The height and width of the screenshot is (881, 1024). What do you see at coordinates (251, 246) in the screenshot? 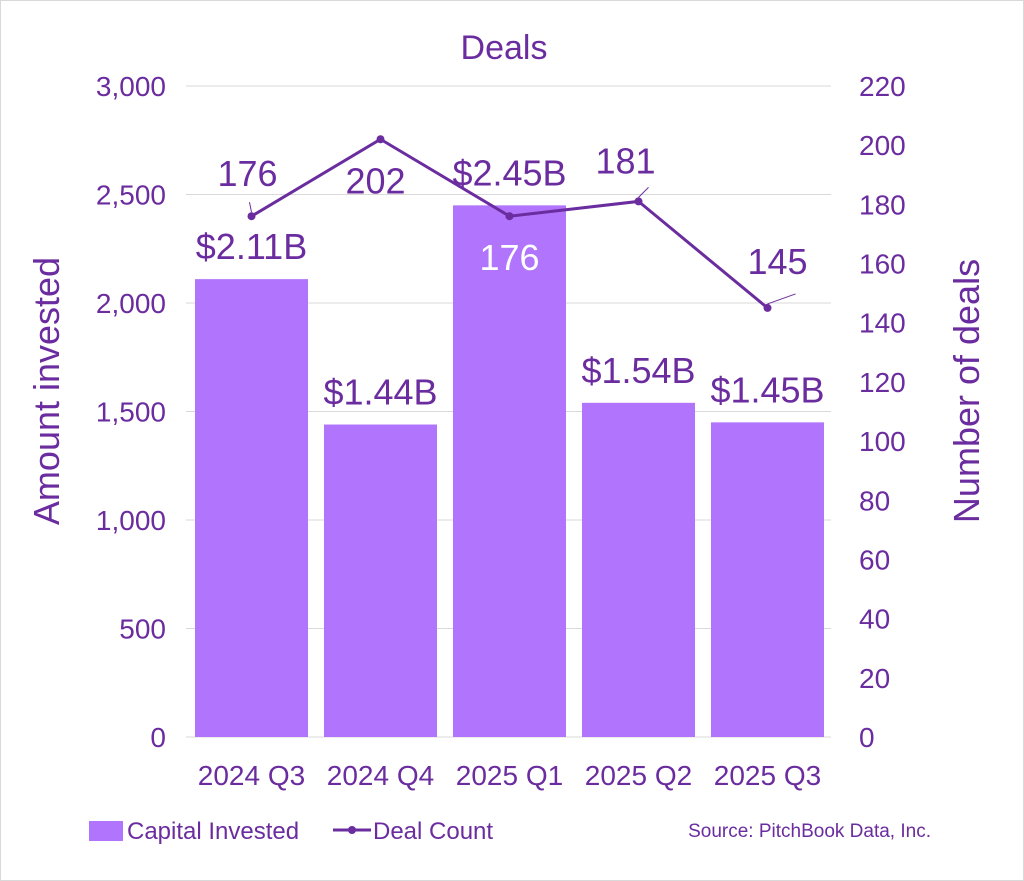
I see `bar-data-label: $2.11B` at bounding box center [251, 246].